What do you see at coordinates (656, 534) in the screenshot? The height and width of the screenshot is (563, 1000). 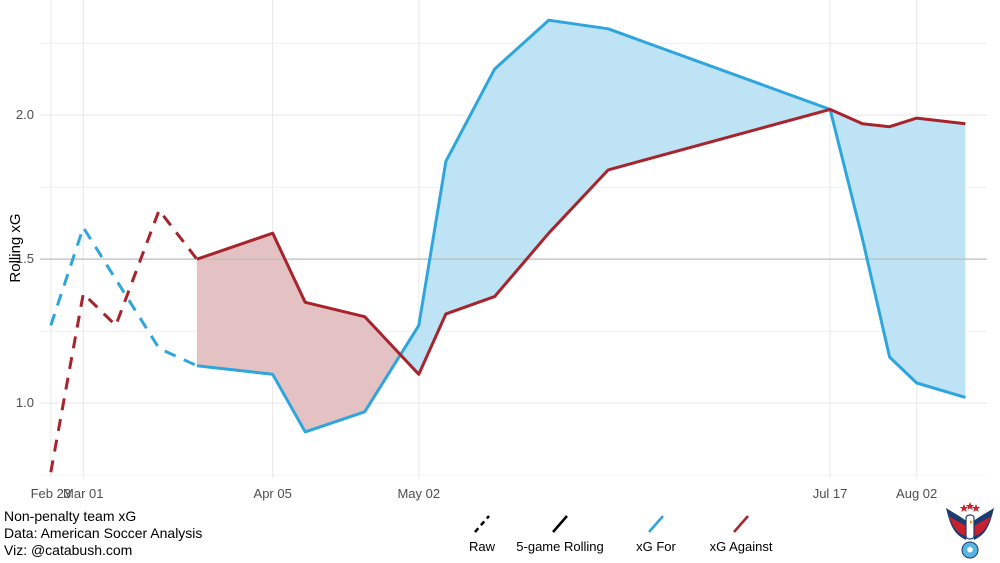 I see `legend-item: xG For` at bounding box center [656, 534].